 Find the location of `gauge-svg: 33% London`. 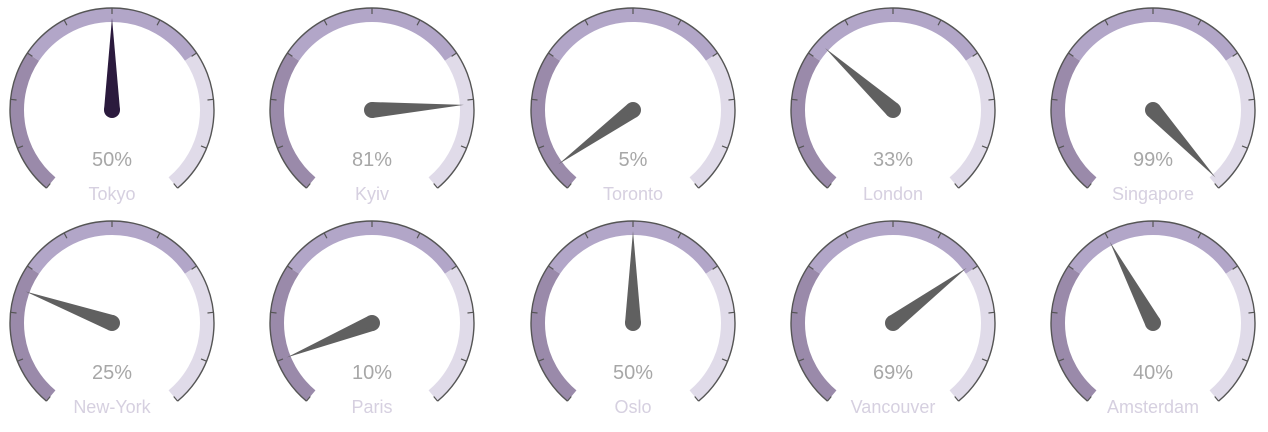

gauge-svg: 33% London is located at coordinates (893, 105).